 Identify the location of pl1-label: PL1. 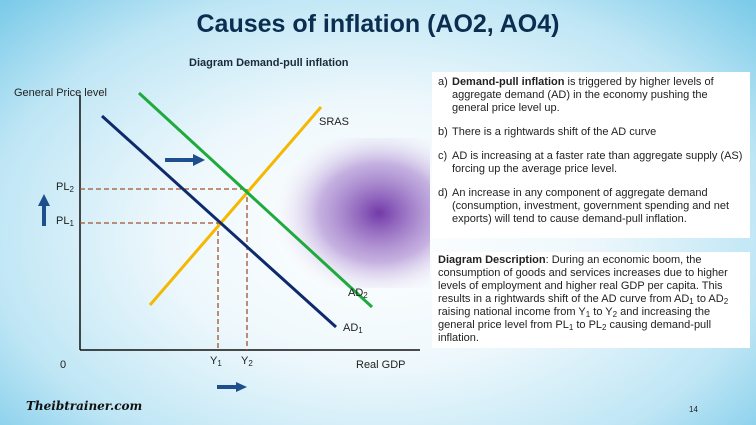
(65, 221).